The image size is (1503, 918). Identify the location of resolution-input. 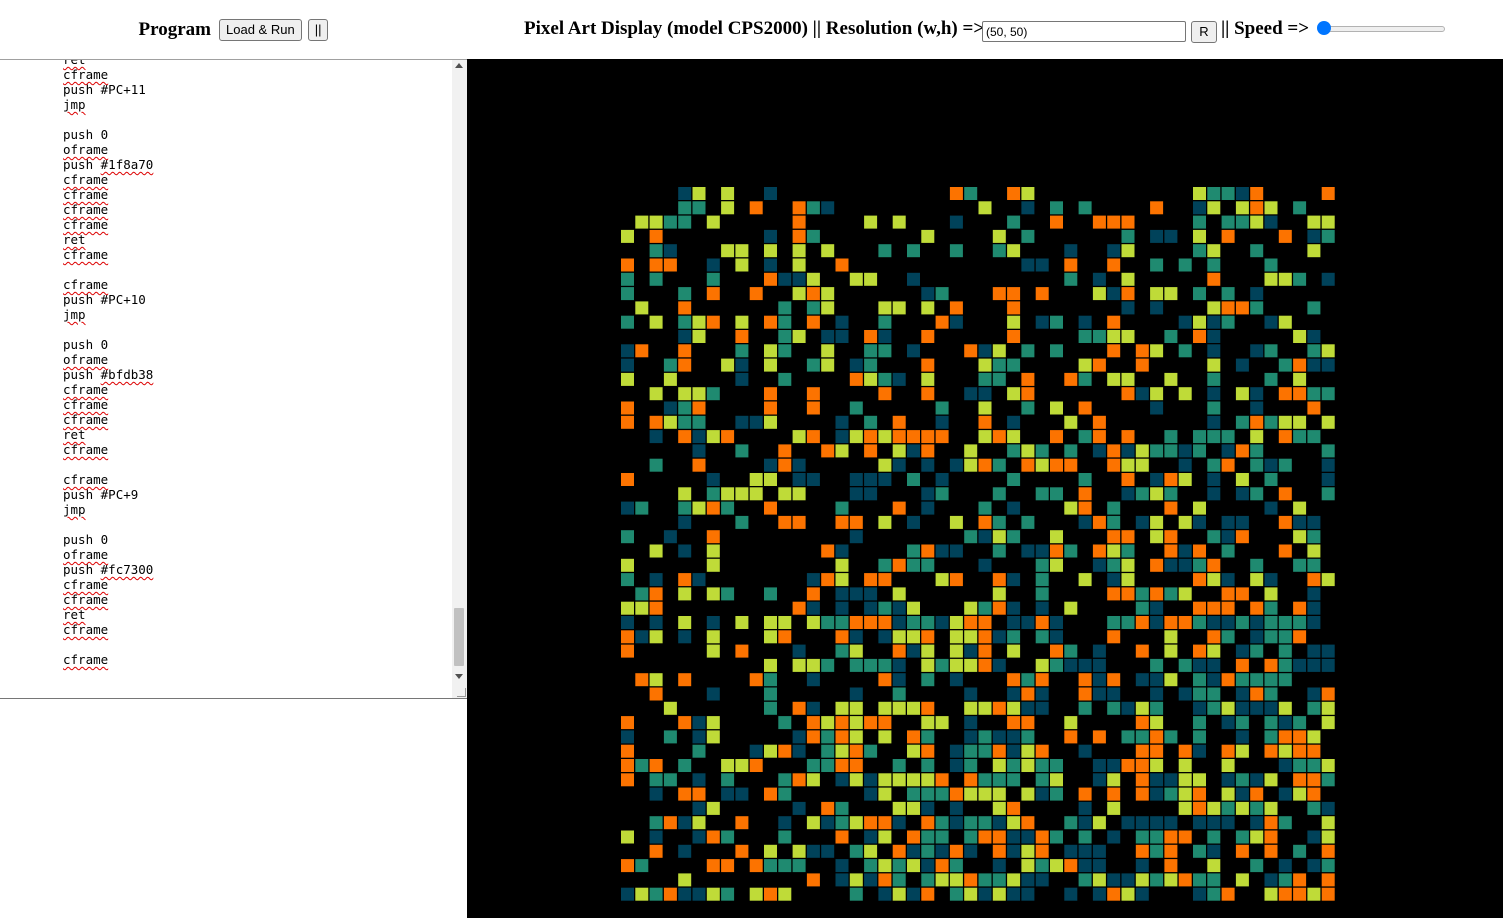
(1084, 31).